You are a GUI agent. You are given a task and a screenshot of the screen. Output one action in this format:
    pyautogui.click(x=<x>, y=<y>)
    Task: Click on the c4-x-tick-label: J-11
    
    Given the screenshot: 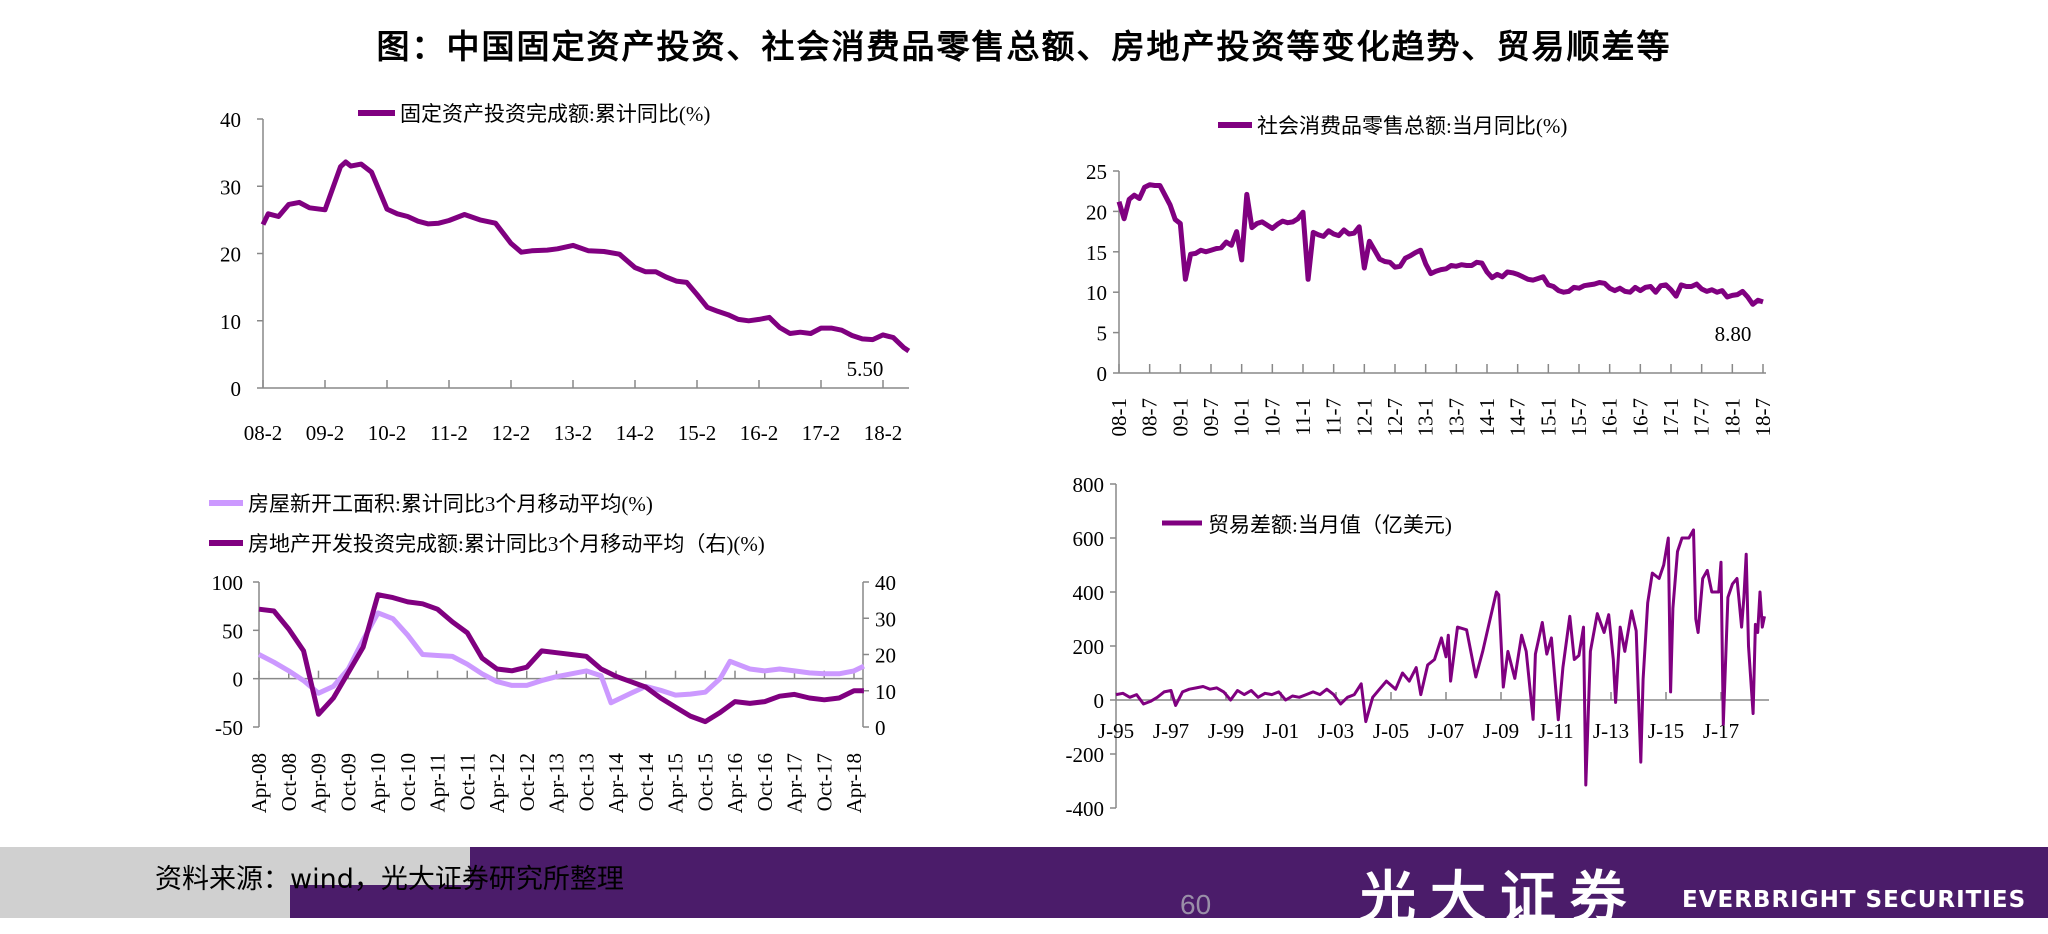 What is the action you would take?
    pyautogui.click(x=1555, y=731)
    